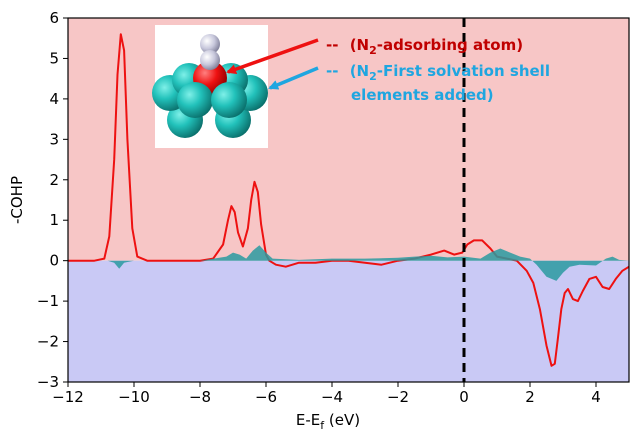  I want to click on y-tick-label: 1, so click(54, 220).